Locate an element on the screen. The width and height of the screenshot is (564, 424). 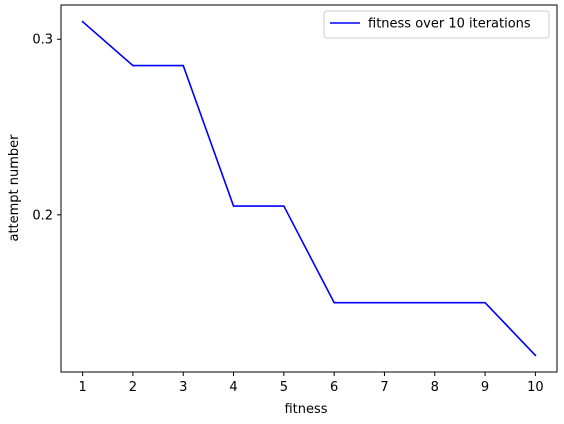
x-tick-label: 3 is located at coordinates (183, 387).